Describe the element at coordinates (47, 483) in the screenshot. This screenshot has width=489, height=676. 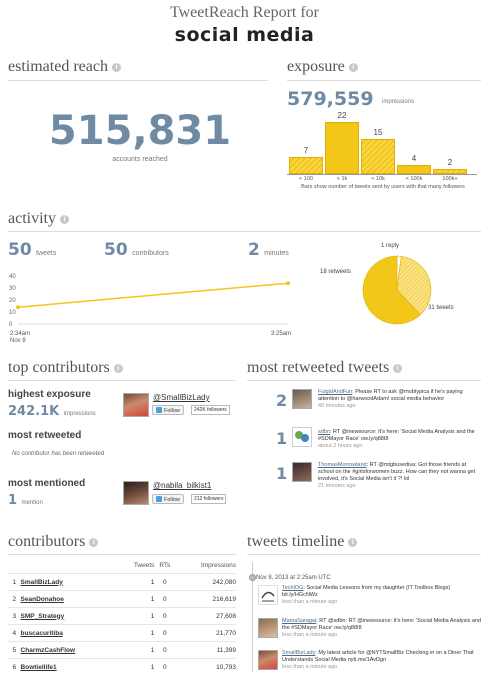
I see `most-mentioned-label: most mentioned` at that location.